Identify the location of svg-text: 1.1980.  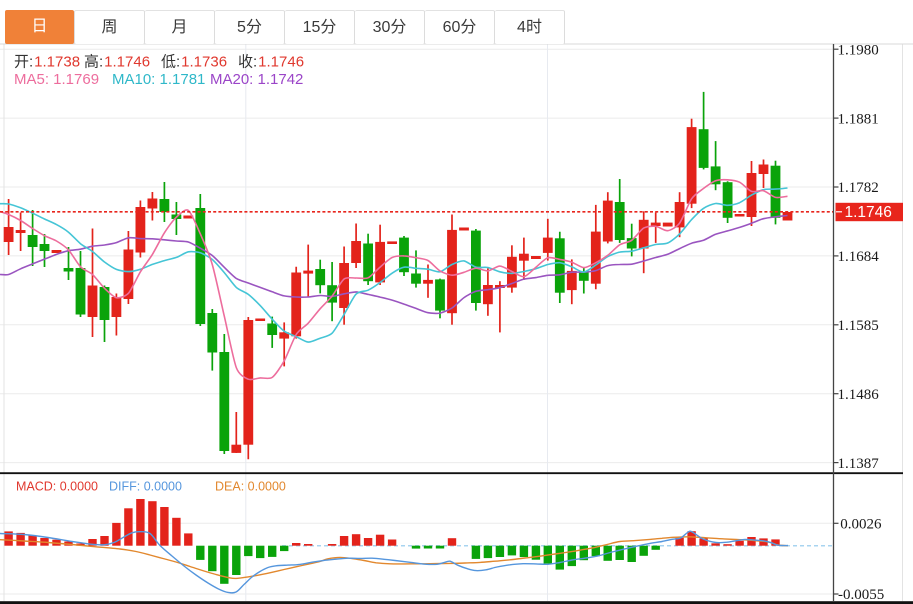
(858, 50).